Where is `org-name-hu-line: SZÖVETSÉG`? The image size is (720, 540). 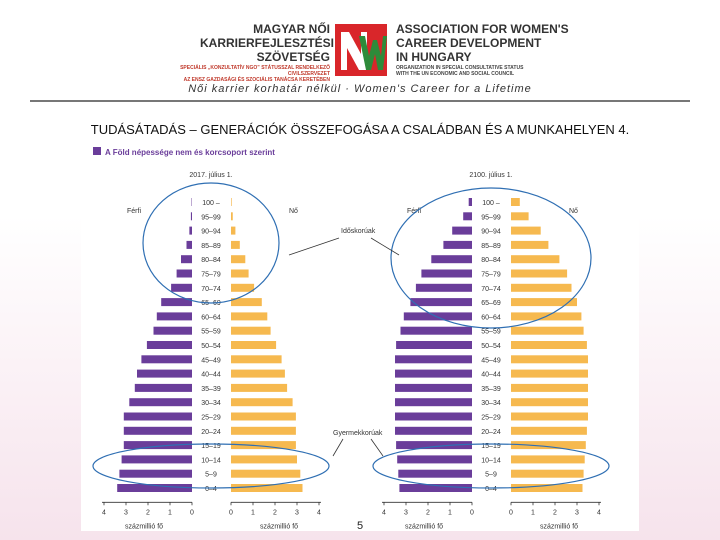 org-name-hu-line: SZÖVETSÉG is located at coordinates (293, 57).